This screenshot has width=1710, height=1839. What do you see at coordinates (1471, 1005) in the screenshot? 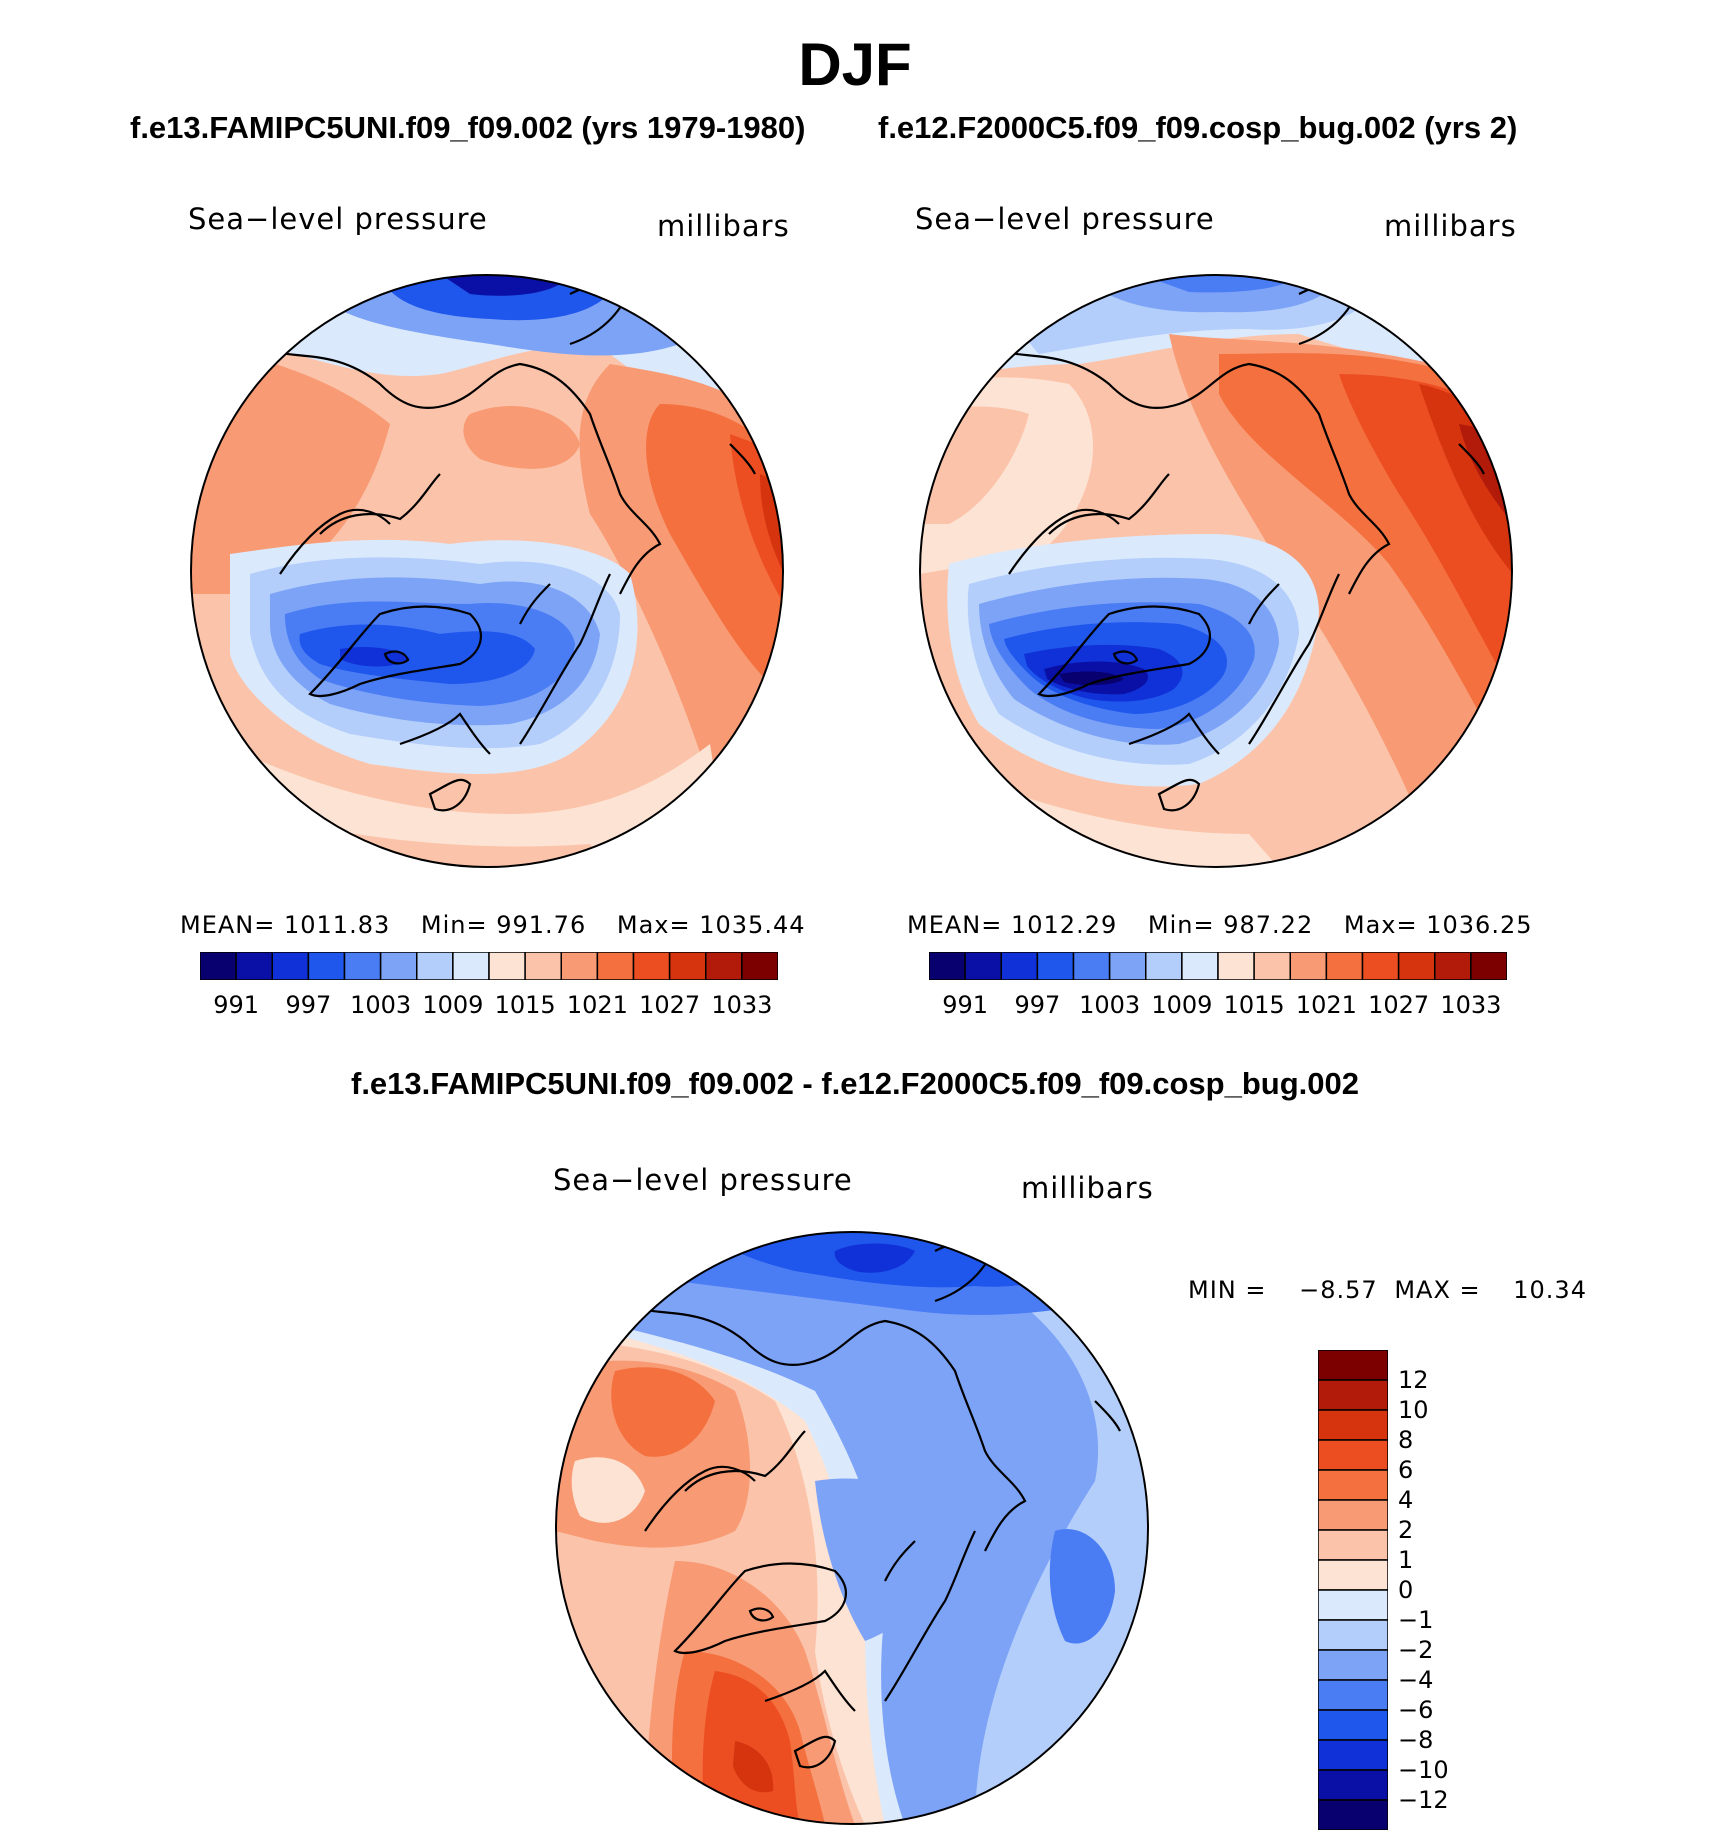
I see `colorbar-tick-label: 1033` at bounding box center [1471, 1005].